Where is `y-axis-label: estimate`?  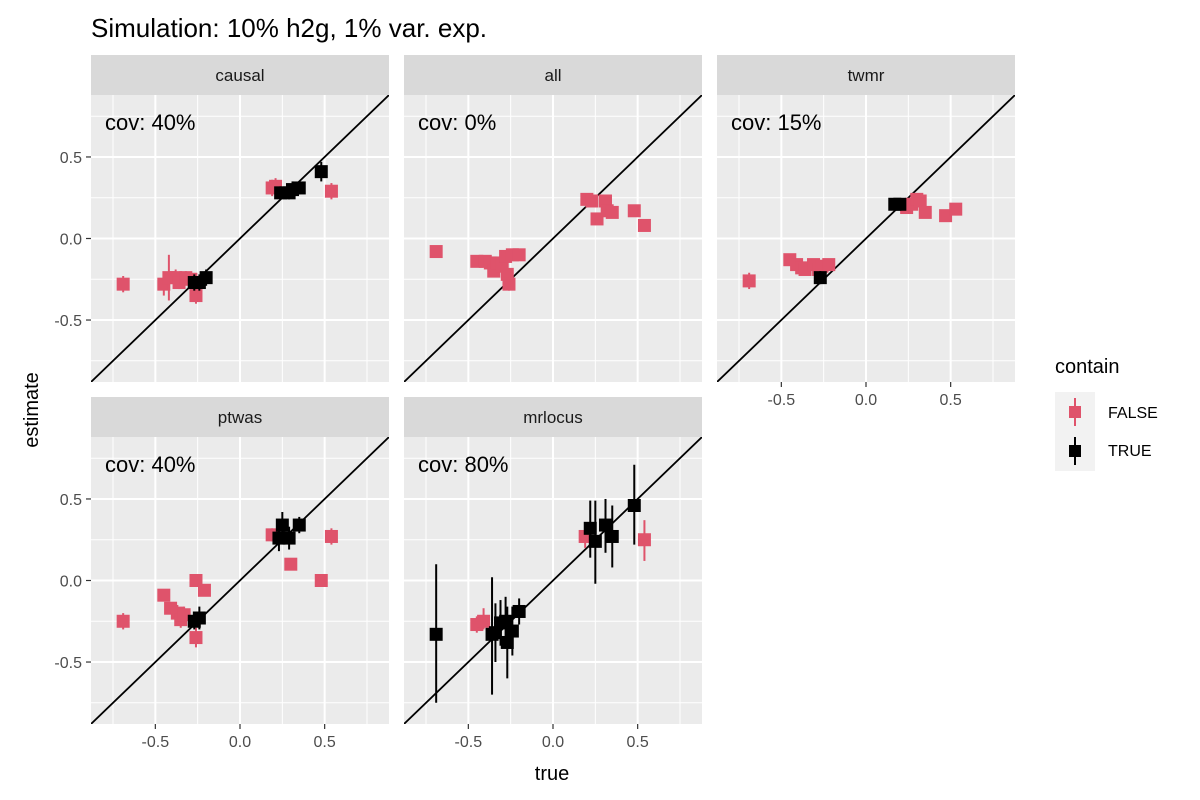 y-axis-label: estimate is located at coordinates (32, 410).